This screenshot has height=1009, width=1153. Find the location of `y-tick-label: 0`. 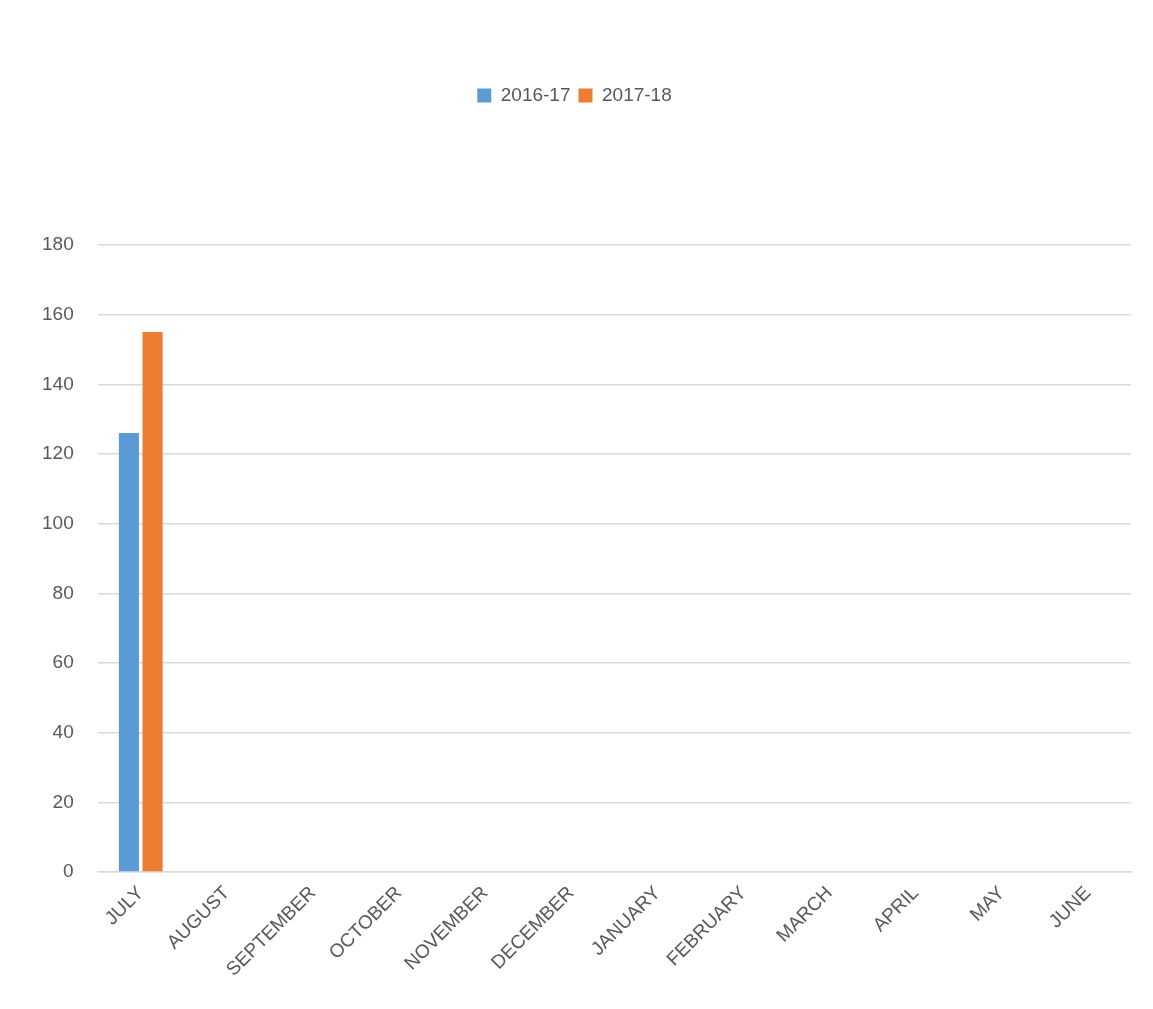

y-tick-label: 0 is located at coordinates (68, 871).